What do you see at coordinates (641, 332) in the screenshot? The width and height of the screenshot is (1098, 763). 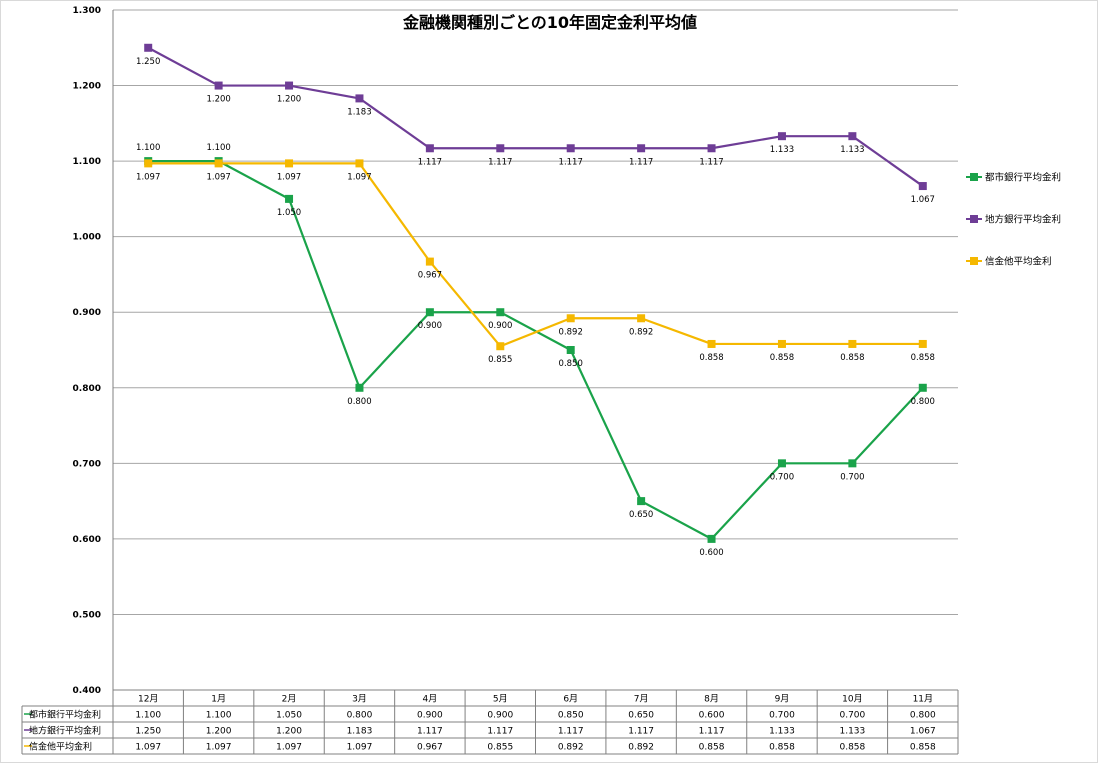 I see `data-label: 0.892` at bounding box center [641, 332].